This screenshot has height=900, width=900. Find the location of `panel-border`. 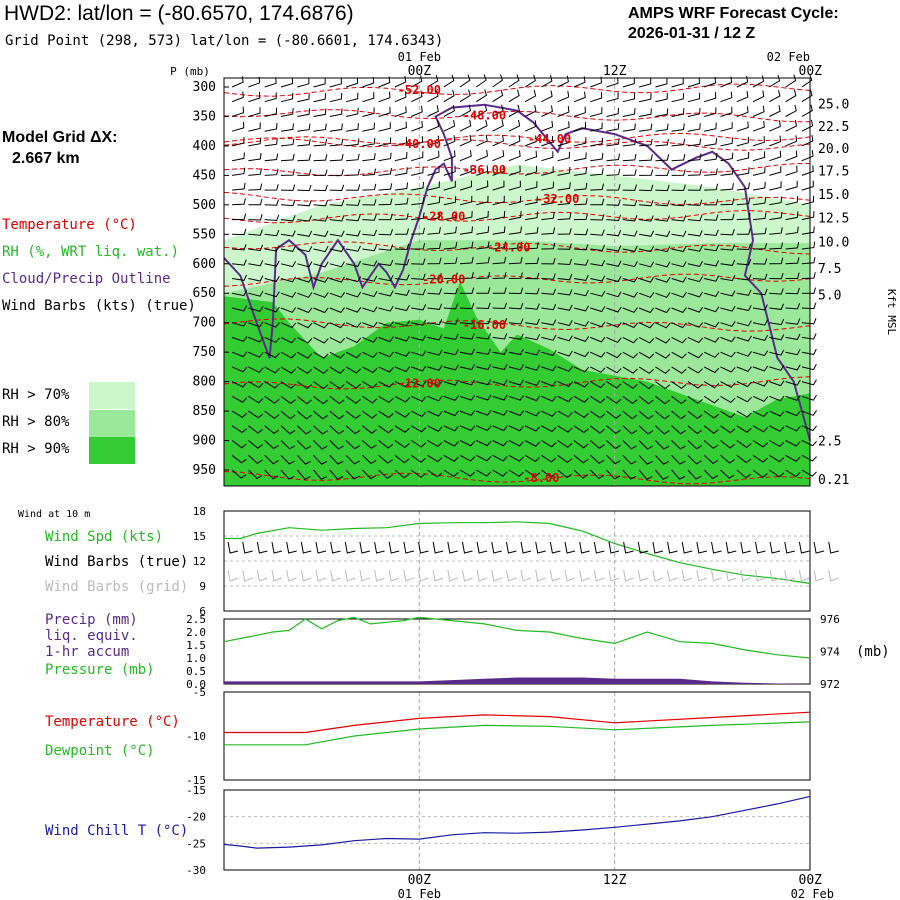

panel-border is located at coordinates (517, 651).